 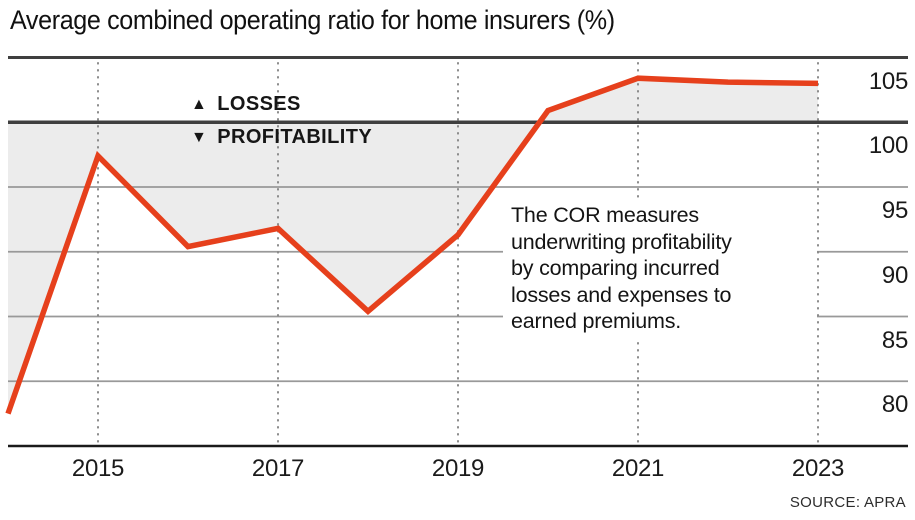 What do you see at coordinates (894, 275) in the screenshot?
I see `y-tick-label-90: 90` at bounding box center [894, 275].